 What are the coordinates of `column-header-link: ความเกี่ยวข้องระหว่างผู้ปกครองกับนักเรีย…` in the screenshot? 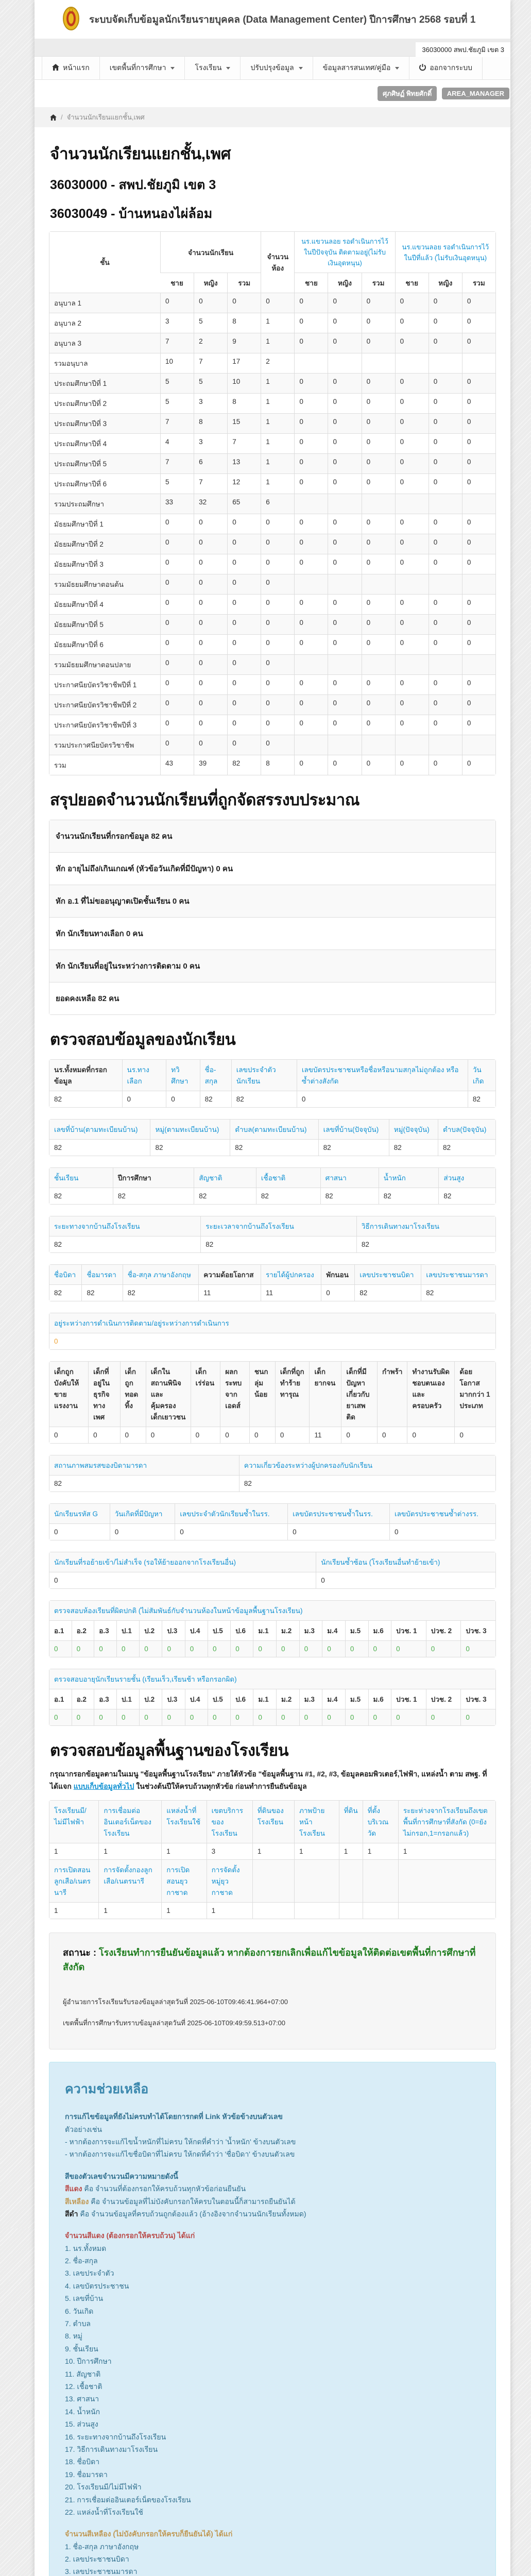 It's located at (366, 1465).